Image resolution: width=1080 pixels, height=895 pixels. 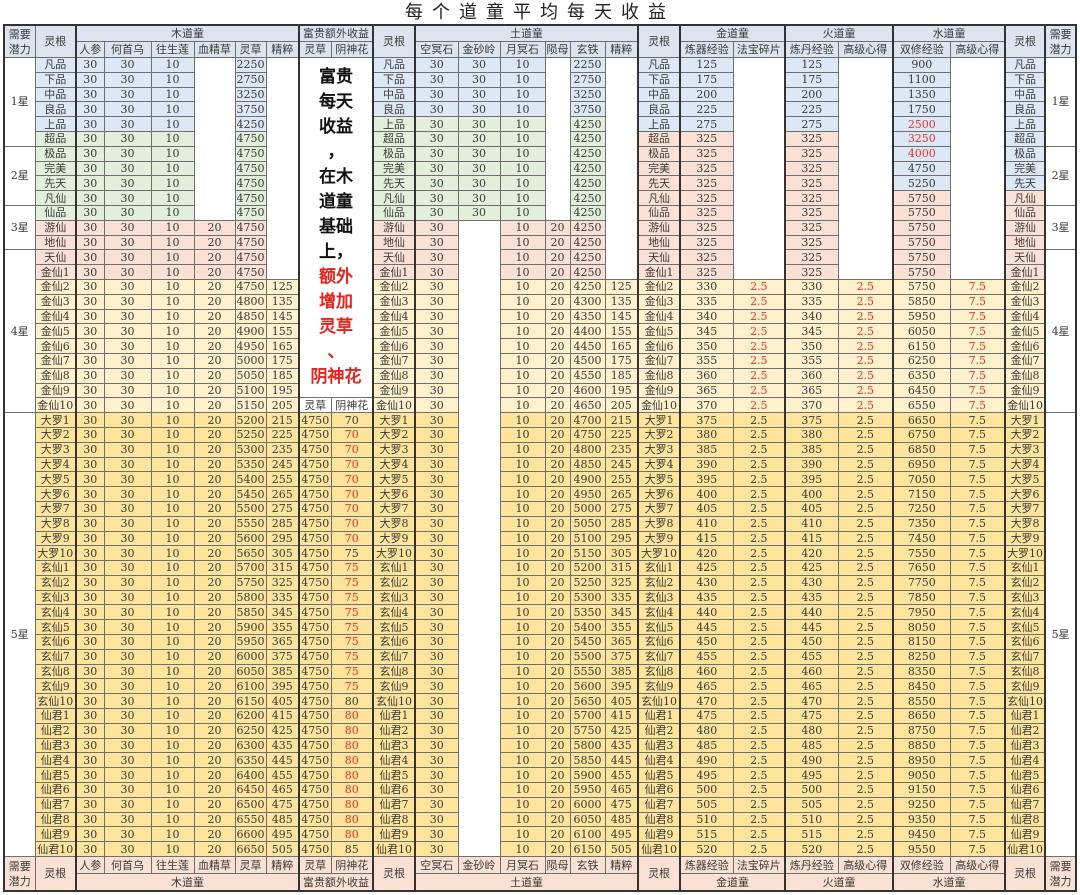 I want to click on earth-xuantie-cell: 5900, so click(x=587, y=775).